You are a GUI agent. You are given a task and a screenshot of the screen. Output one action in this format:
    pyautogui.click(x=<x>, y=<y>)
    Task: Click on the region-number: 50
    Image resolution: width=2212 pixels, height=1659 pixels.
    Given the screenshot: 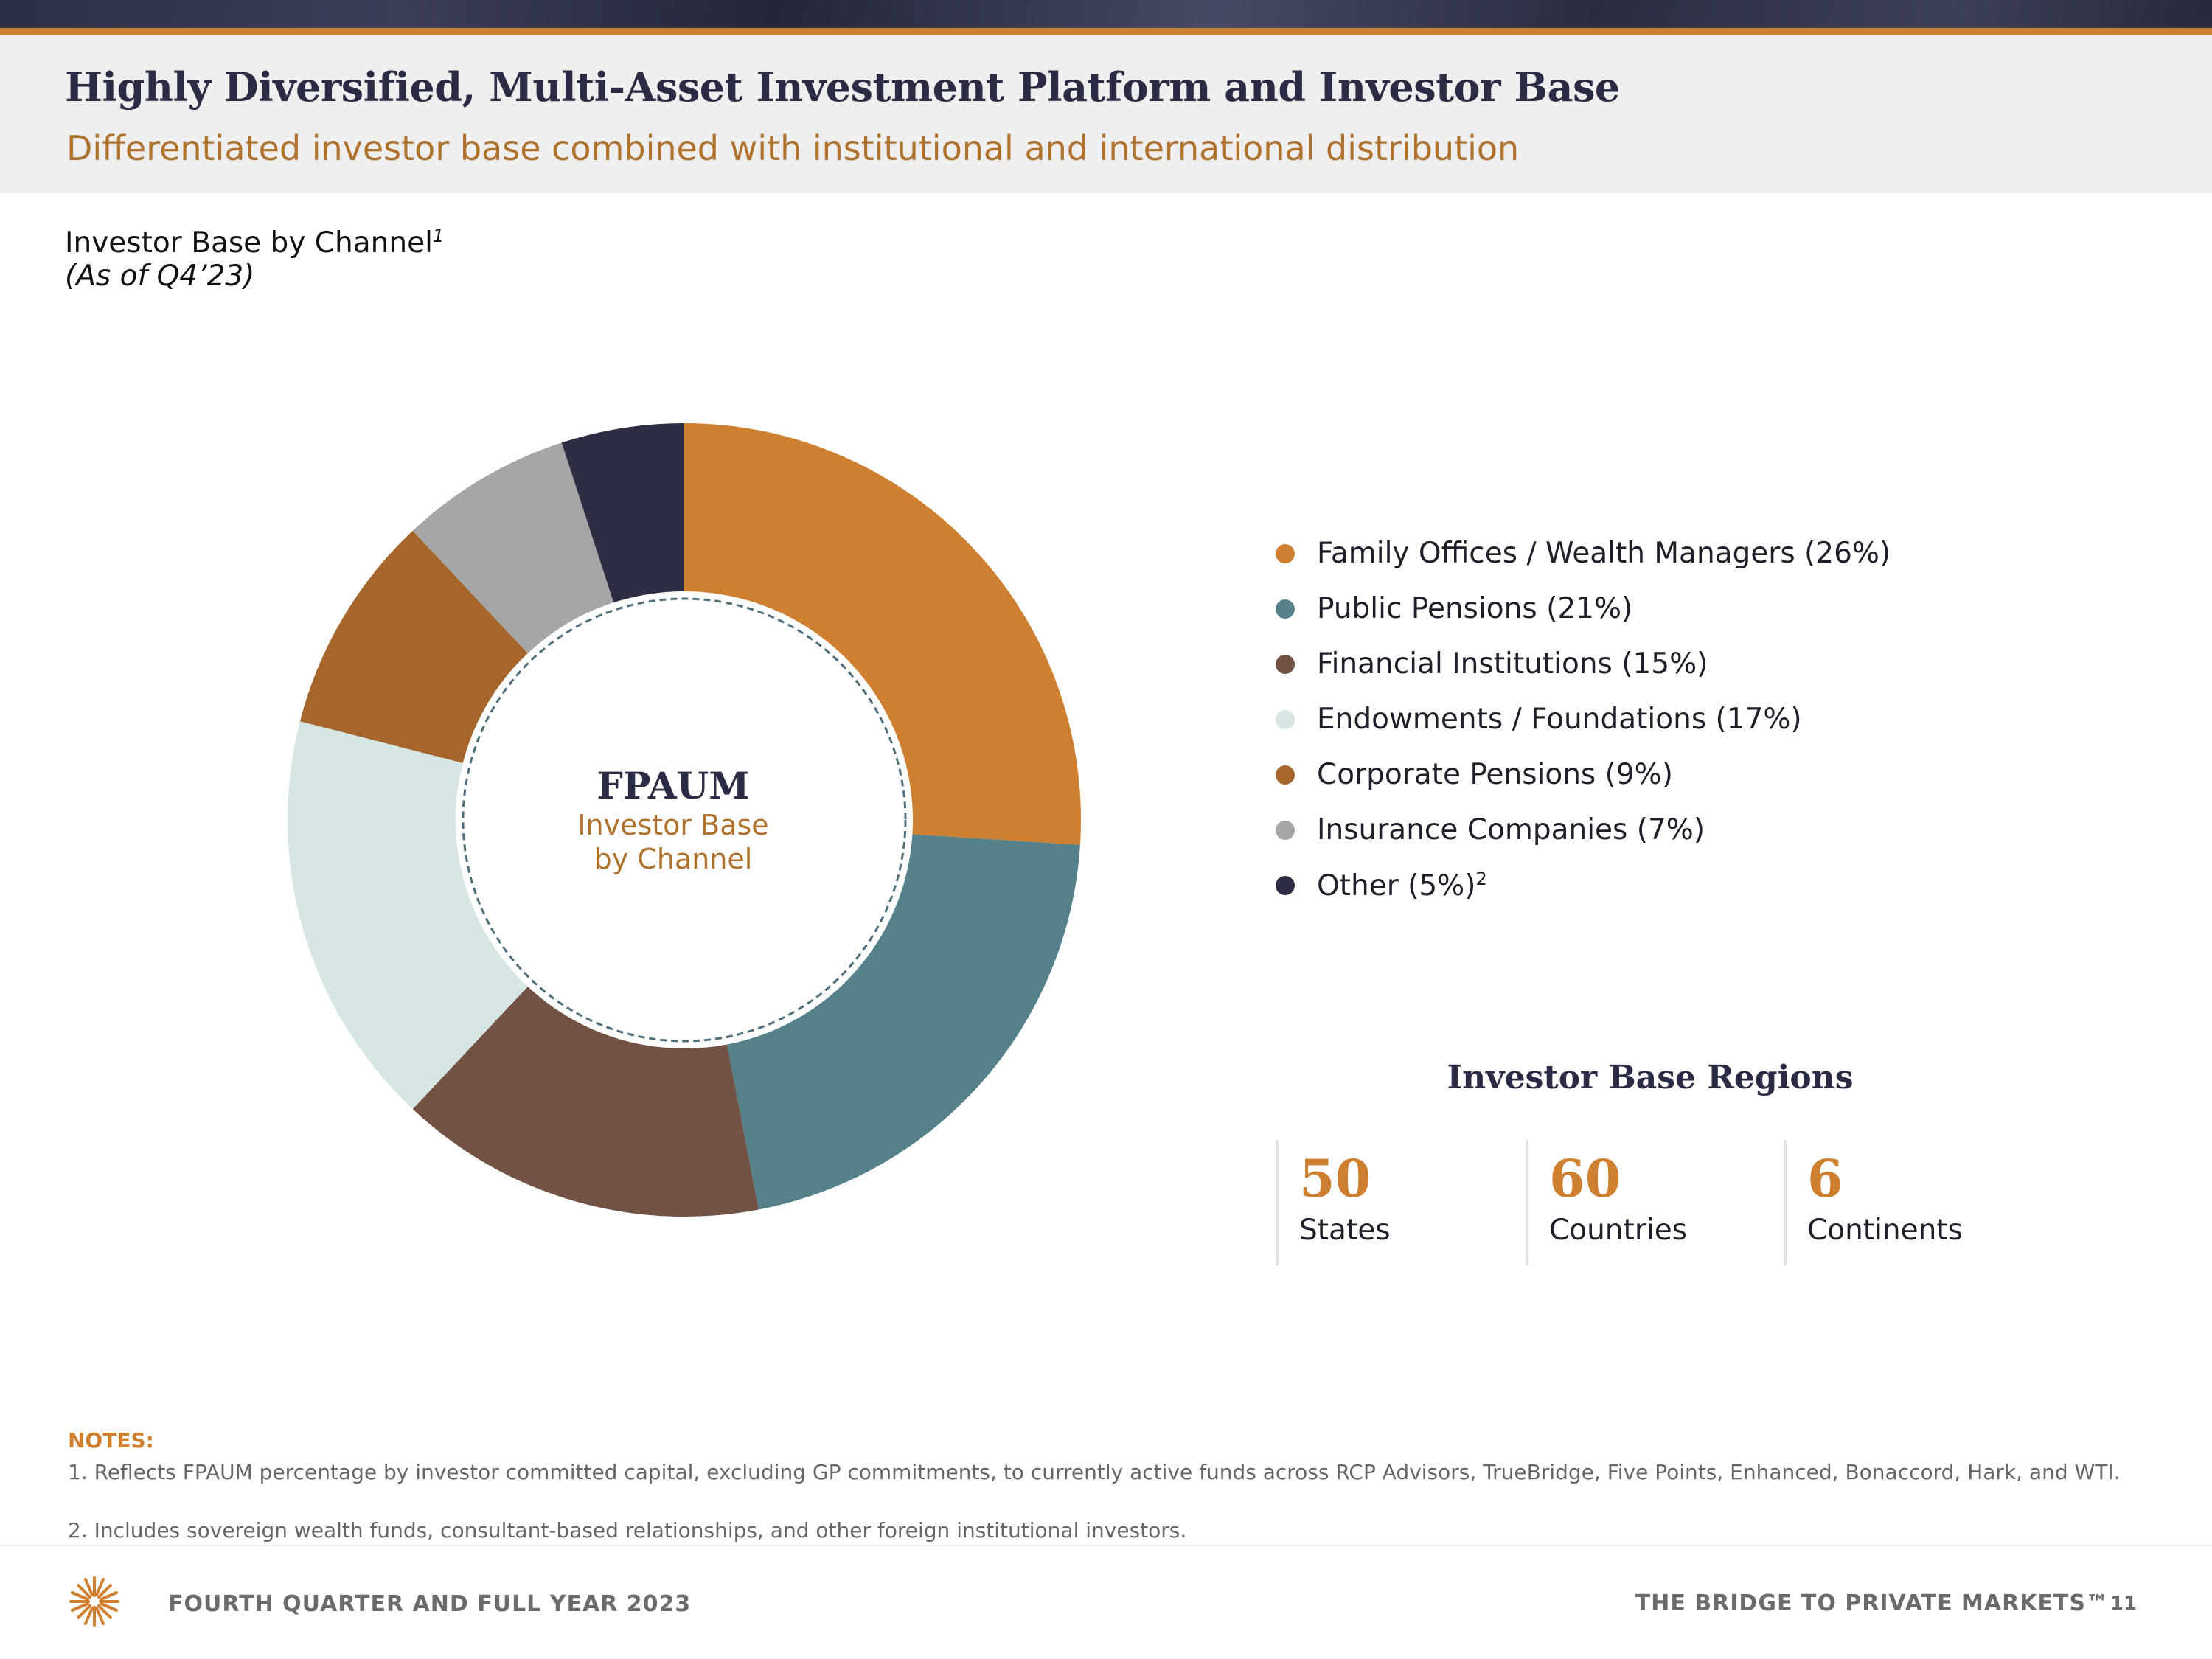 What is the action you would take?
    pyautogui.click(x=1335, y=1178)
    